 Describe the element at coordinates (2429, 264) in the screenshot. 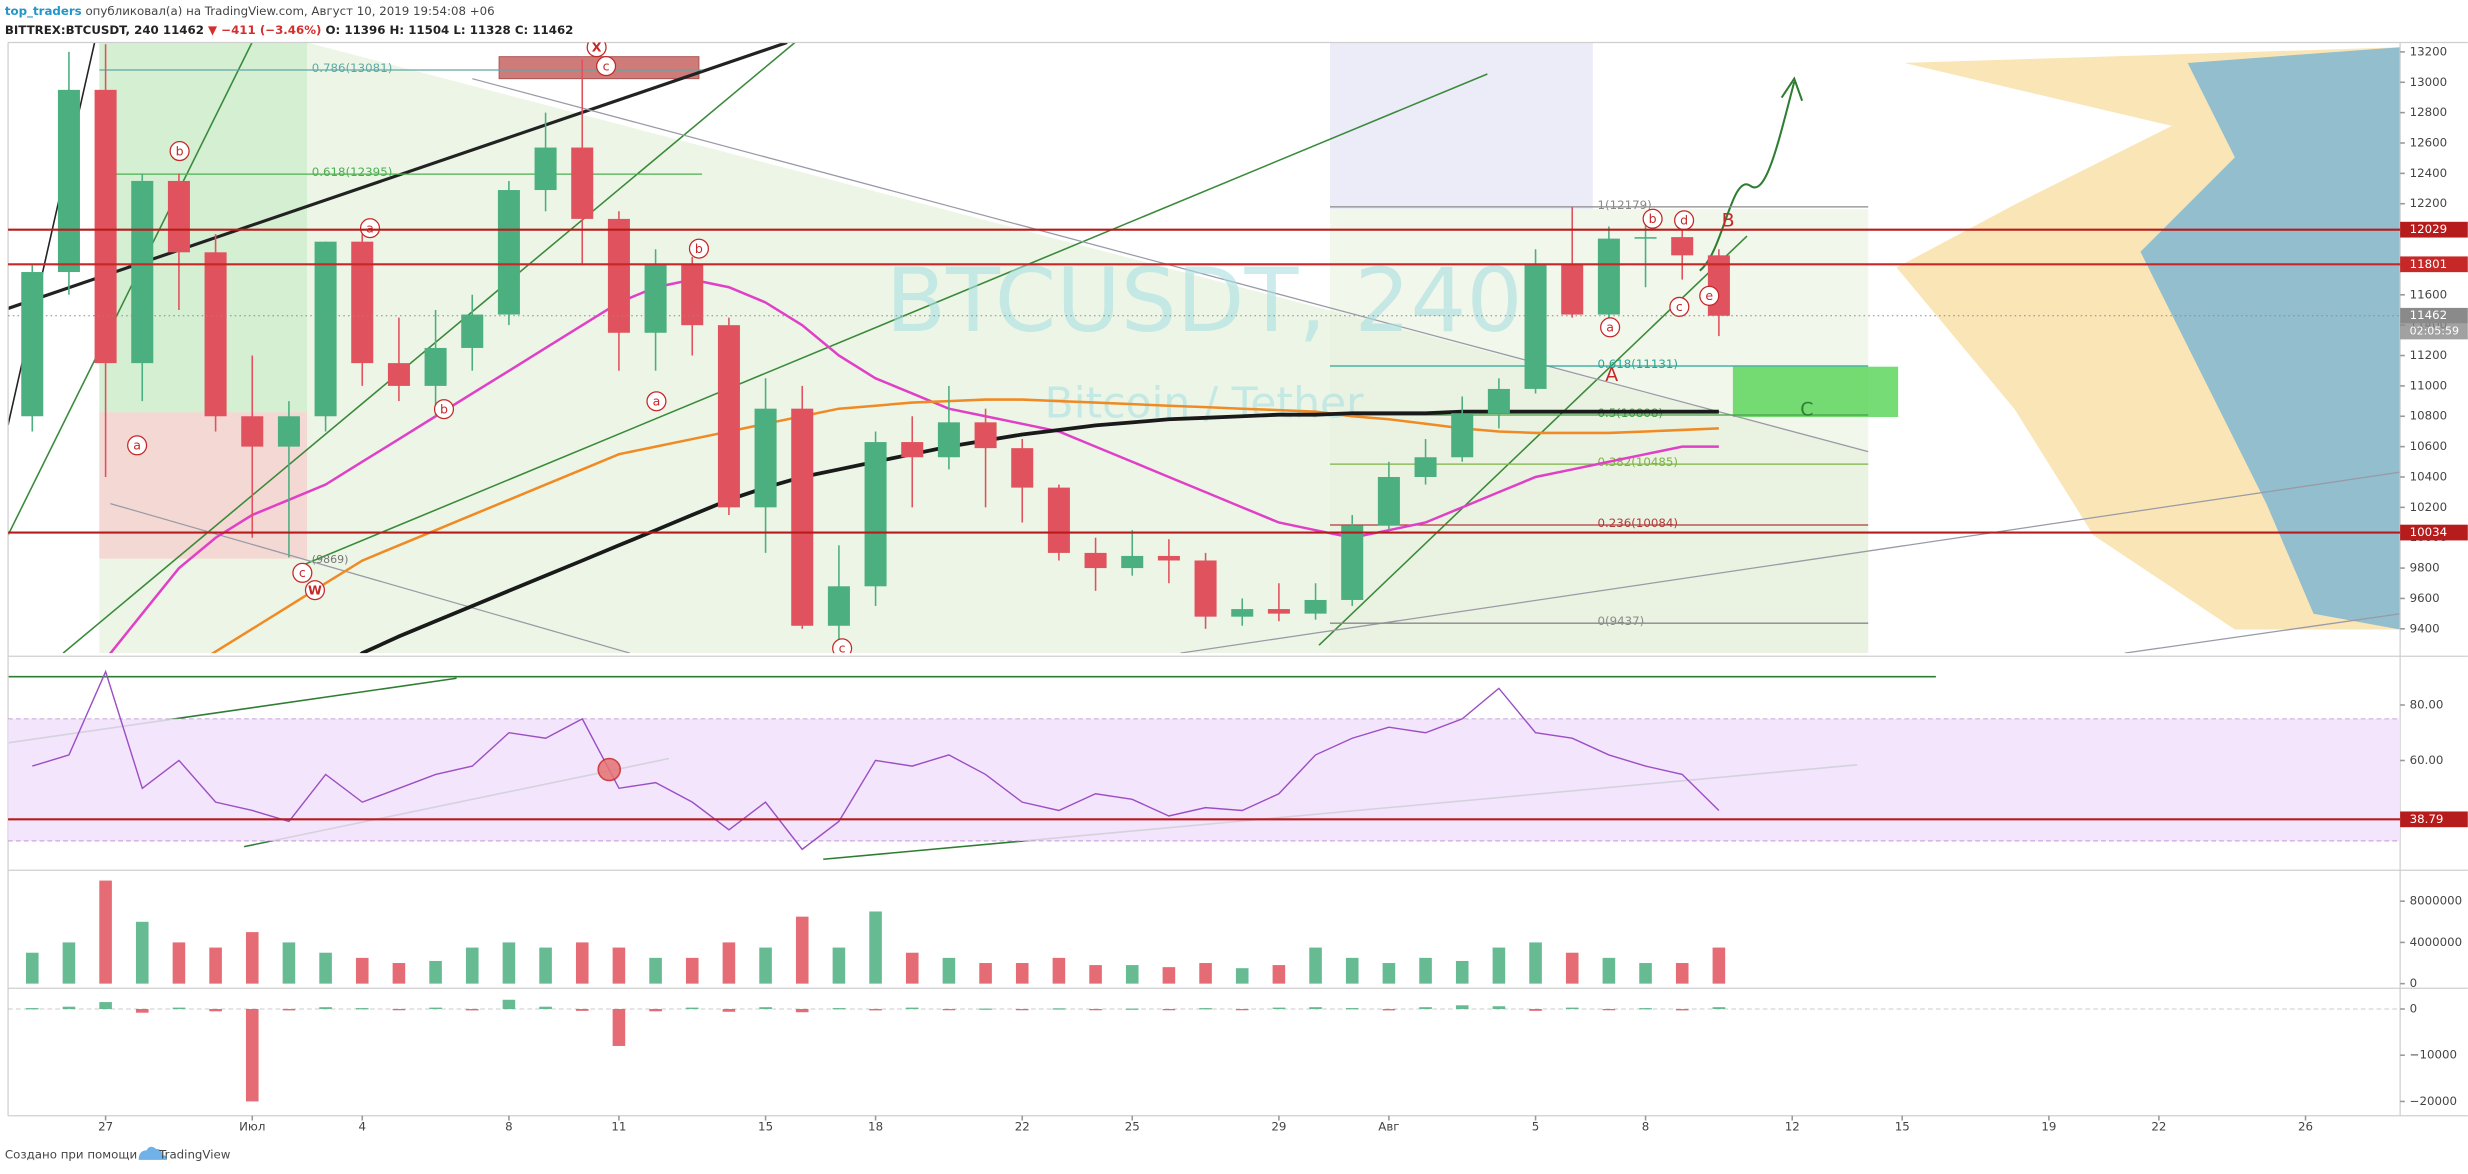

I see `price-badge-label: 11801` at that location.